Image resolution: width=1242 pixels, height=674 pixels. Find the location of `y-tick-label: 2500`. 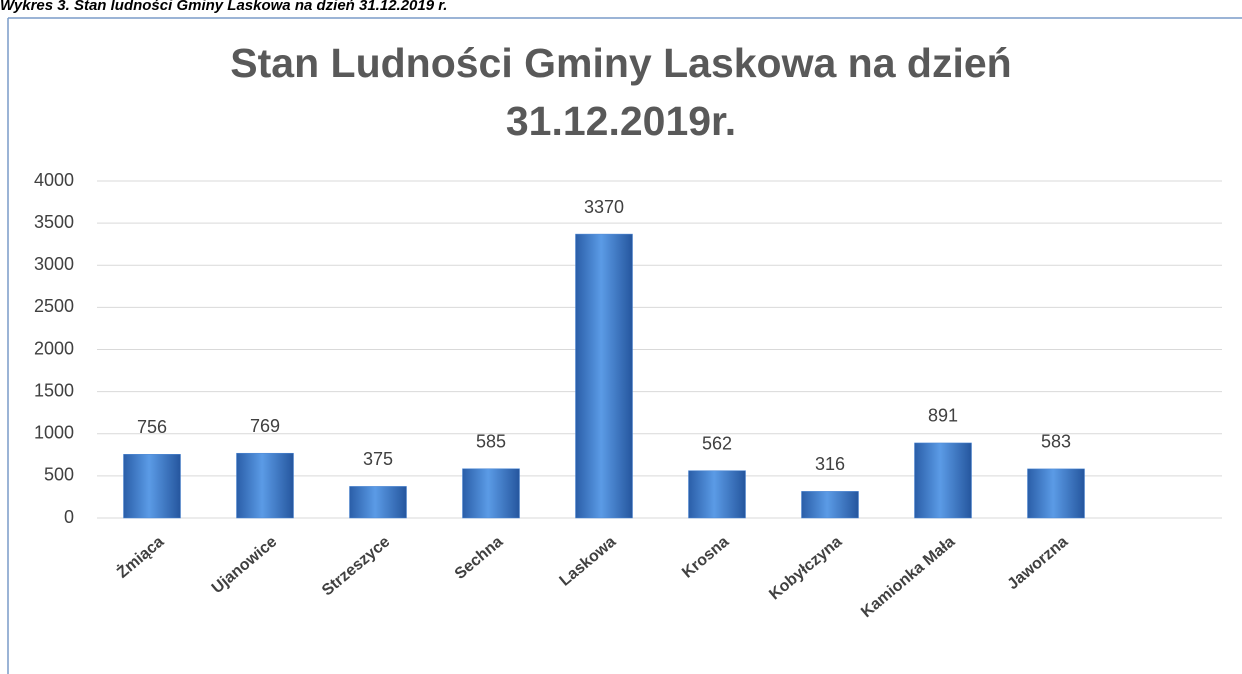

y-tick-label: 2500 is located at coordinates (54, 306).